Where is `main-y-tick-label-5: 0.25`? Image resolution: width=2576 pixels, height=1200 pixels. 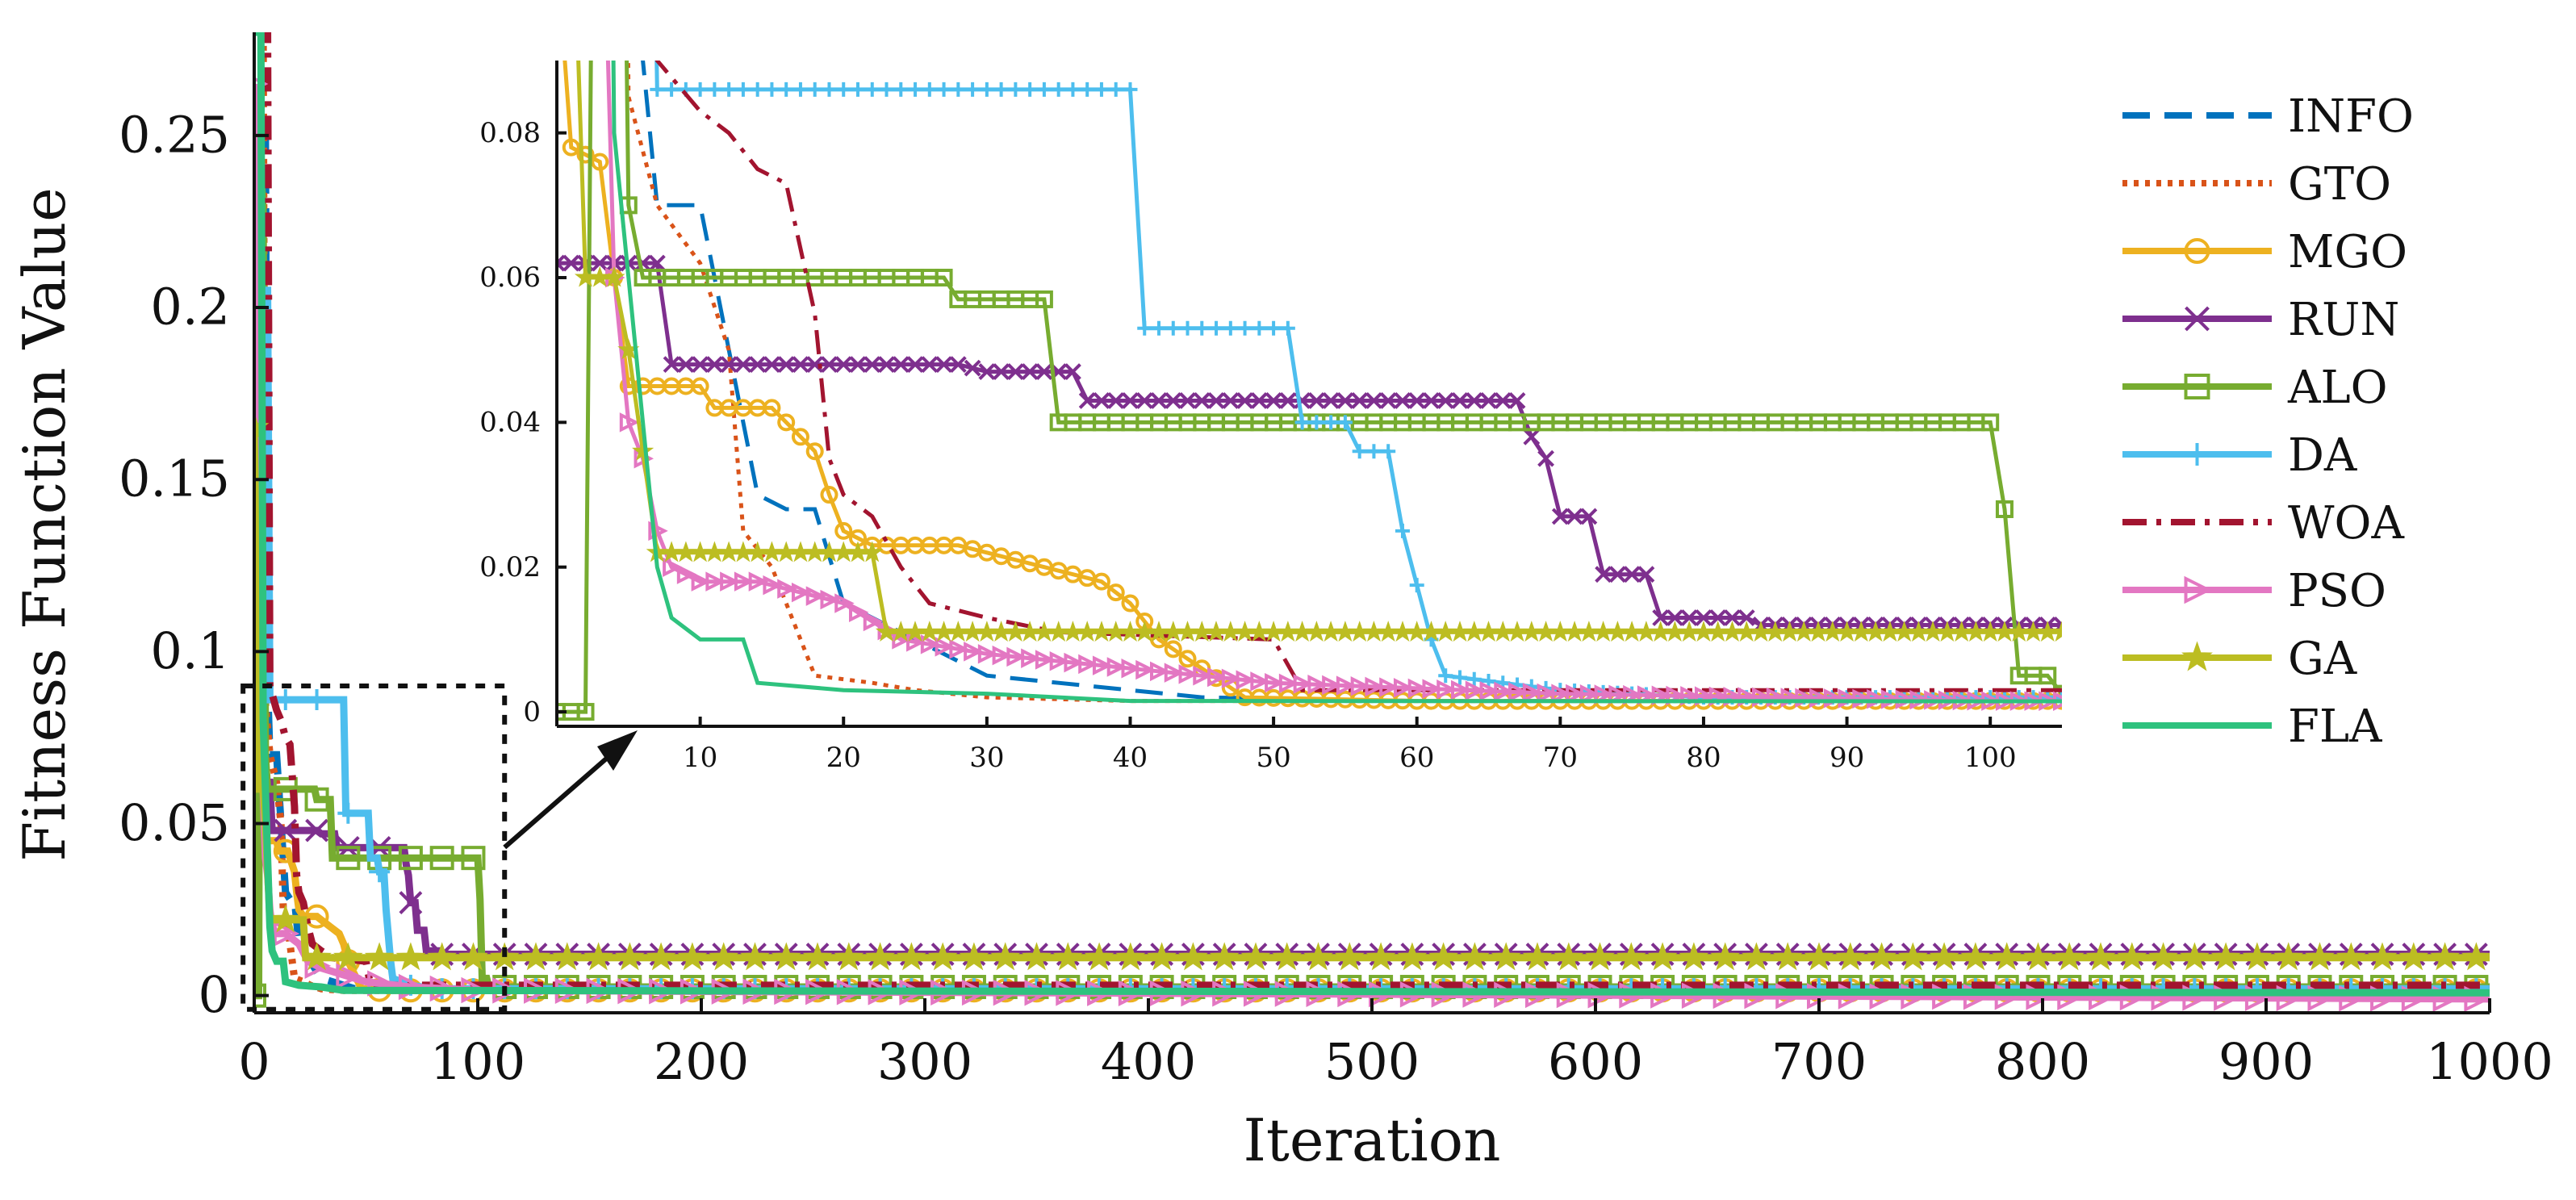
main-y-tick-label-5: 0.25 is located at coordinates (174, 135).